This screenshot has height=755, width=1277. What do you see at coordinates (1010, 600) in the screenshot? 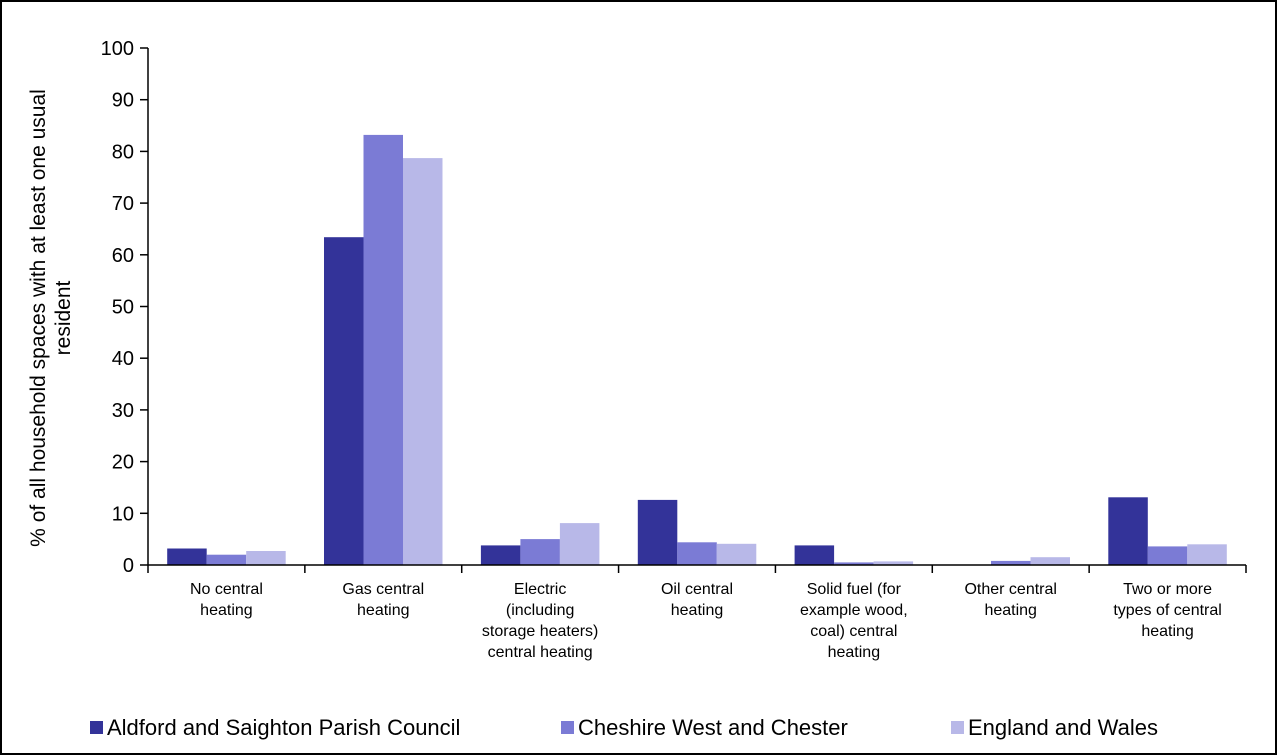
I see `x-tick-label: Other central heating` at bounding box center [1010, 600].